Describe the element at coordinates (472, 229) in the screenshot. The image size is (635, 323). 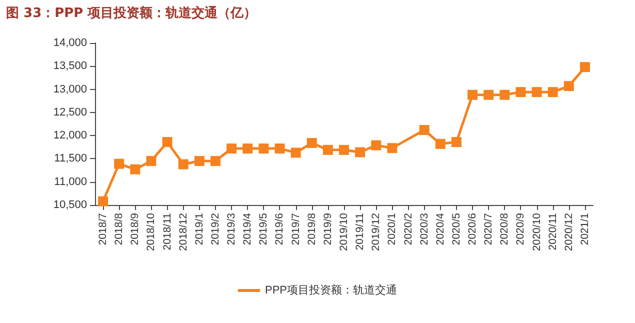
I see `x-tick-label: 2020/6` at that location.